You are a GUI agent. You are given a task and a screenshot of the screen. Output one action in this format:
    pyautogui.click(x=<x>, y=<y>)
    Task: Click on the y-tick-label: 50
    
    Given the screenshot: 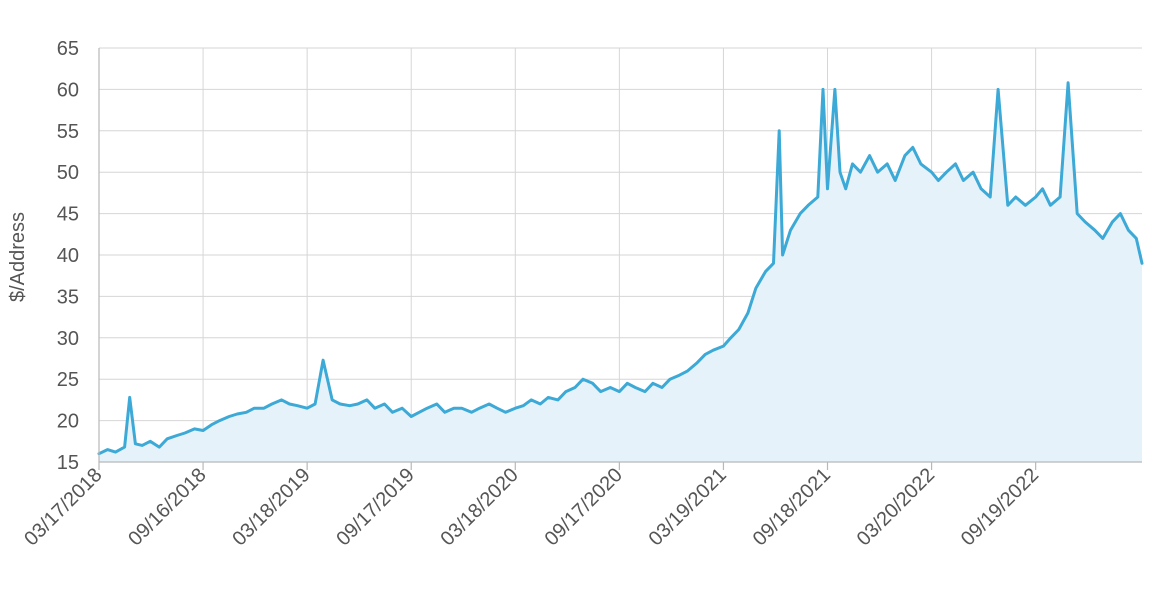 What is the action you would take?
    pyautogui.click(x=68, y=173)
    